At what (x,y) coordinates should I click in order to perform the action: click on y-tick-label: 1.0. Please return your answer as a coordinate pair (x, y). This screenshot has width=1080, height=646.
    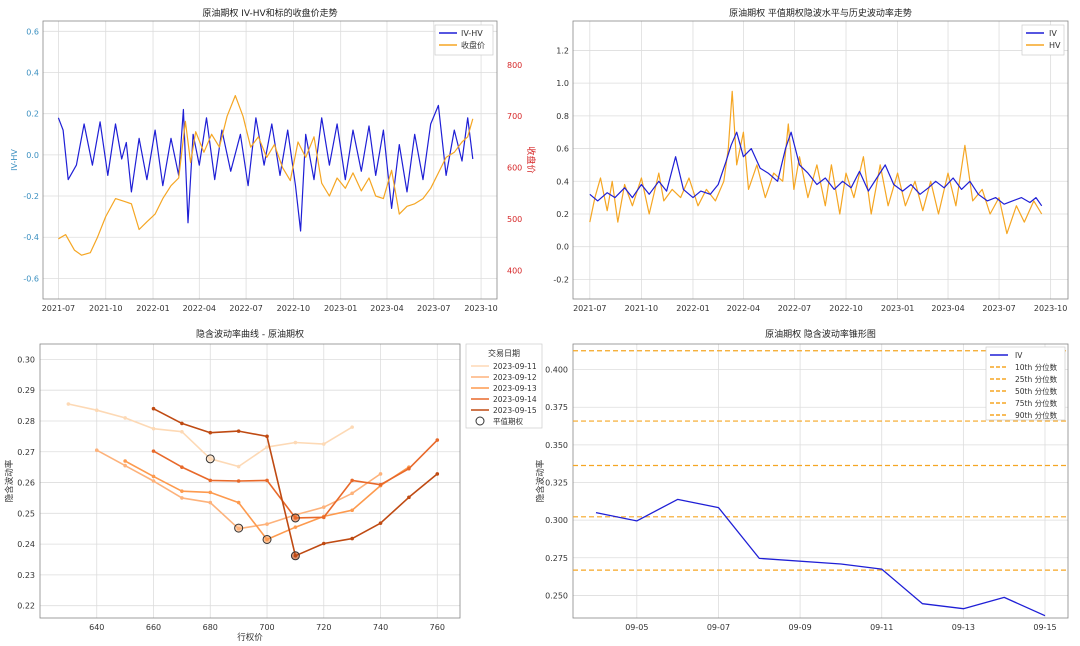
    Looking at the image, I should click on (562, 83).